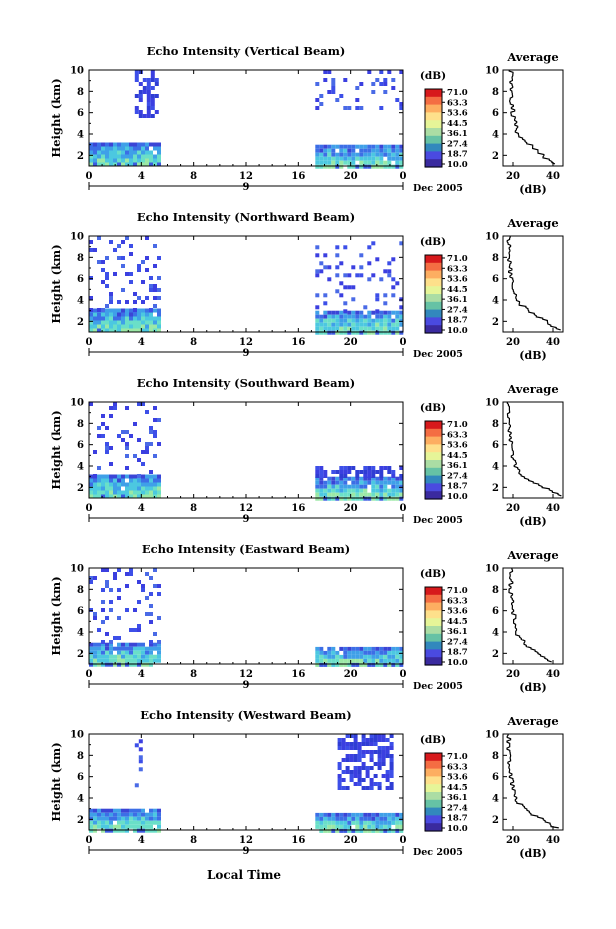  Describe the element at coordinates (532, 781) in the screenshot. I see `avg-profile-line` at that location.